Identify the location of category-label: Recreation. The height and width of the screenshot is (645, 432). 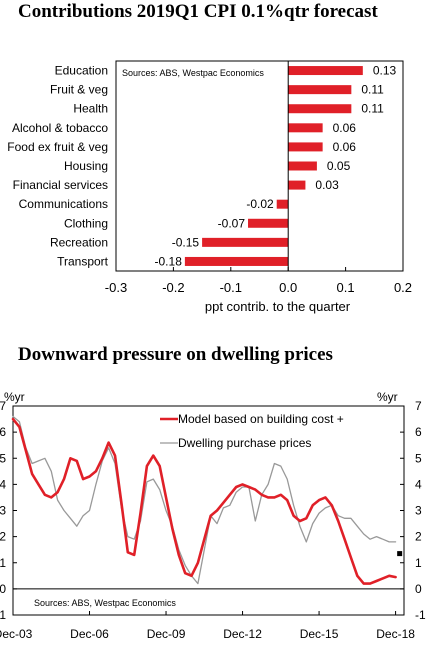
(79, 242).